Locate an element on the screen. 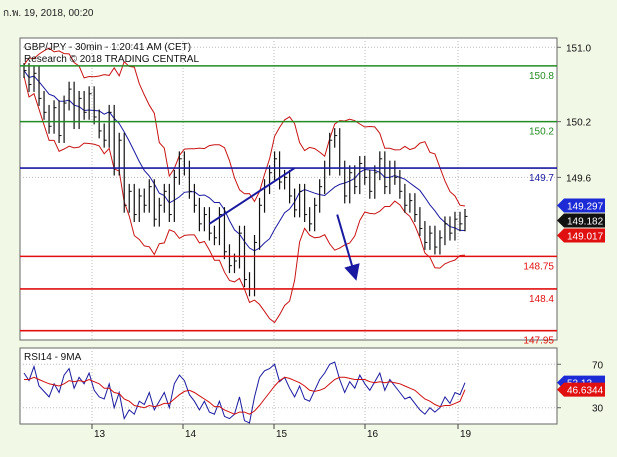 The image size is (617, 457). x-tick-label: 13 is located at coordinates (100, 434).